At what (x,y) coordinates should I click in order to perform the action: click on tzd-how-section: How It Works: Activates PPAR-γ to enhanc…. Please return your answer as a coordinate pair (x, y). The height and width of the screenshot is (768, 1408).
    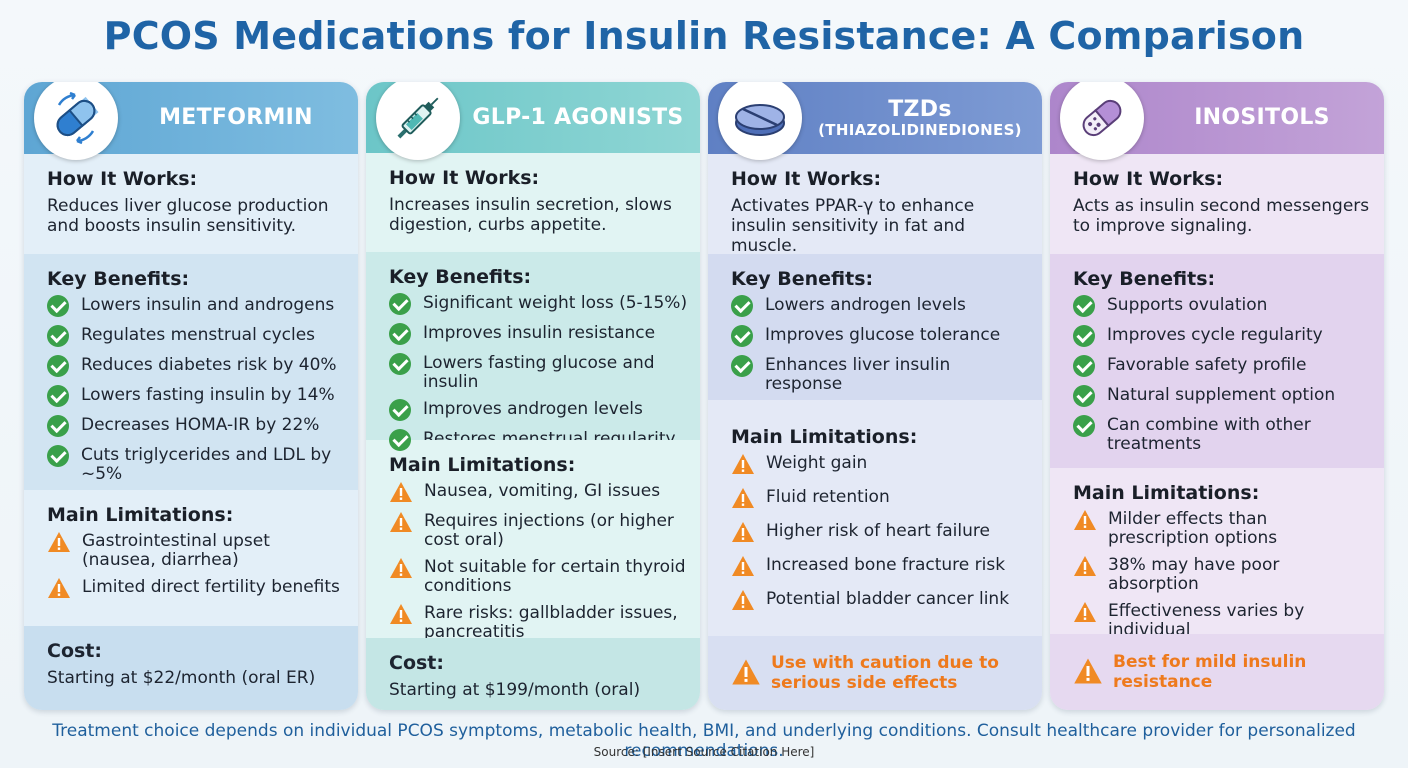
    Looking at the image, I should click on (875, 205).